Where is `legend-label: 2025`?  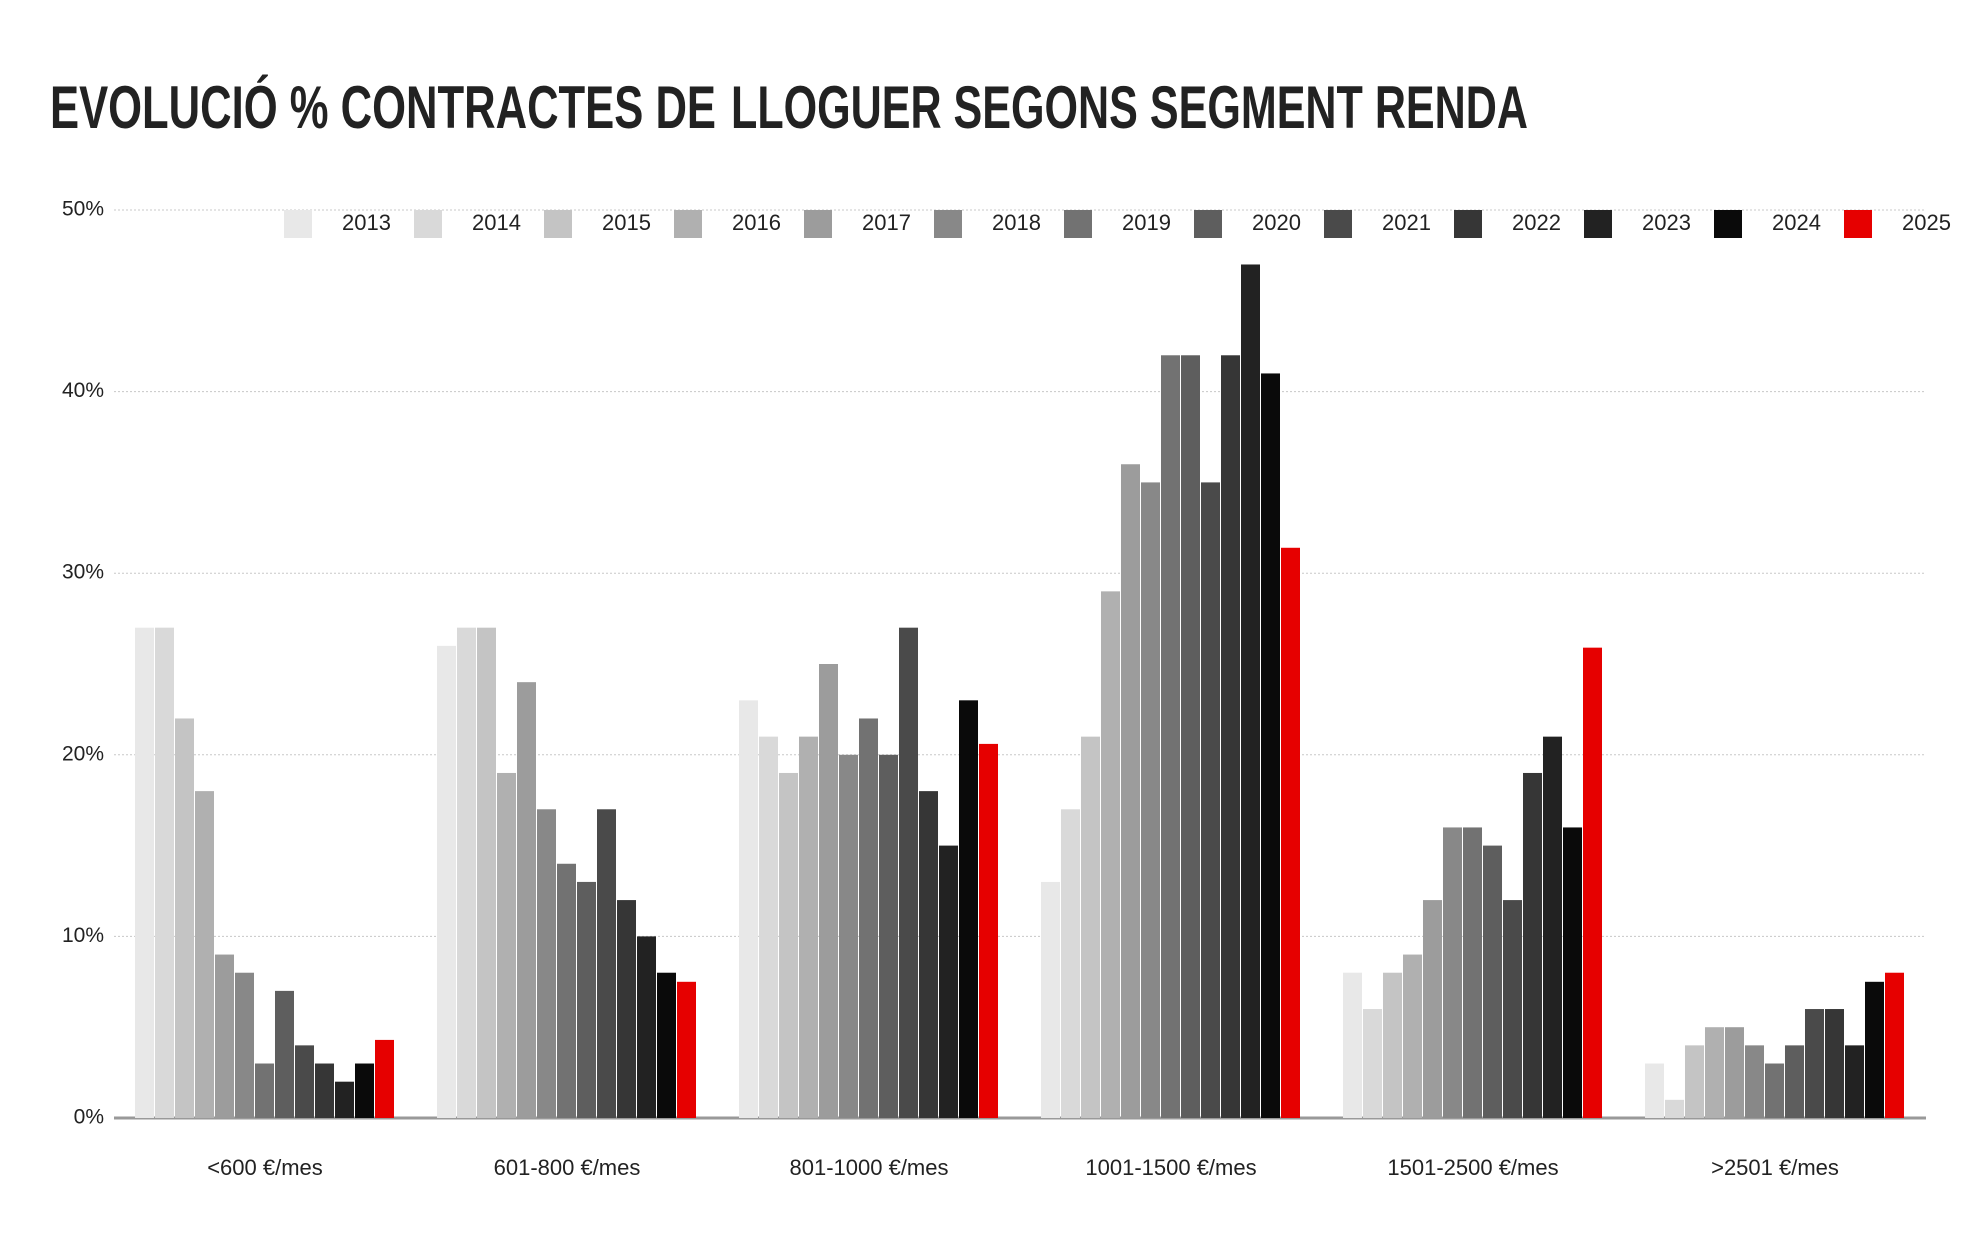 legend-label: 2025 is located at coordinates (1926, 222).